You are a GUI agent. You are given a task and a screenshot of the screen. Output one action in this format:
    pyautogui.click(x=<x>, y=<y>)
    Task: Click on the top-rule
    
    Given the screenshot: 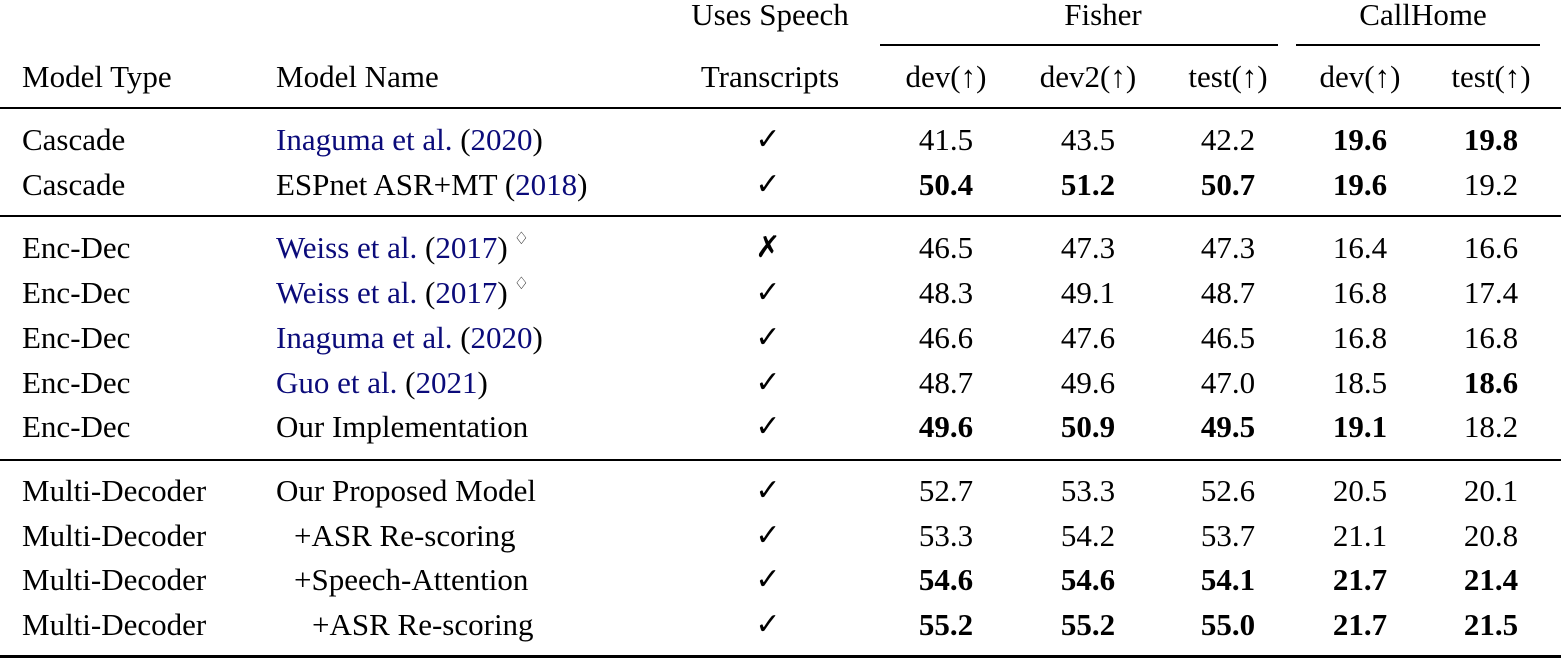 What is the action you would take?
    pyautogui.click(x=780, y=108)
    